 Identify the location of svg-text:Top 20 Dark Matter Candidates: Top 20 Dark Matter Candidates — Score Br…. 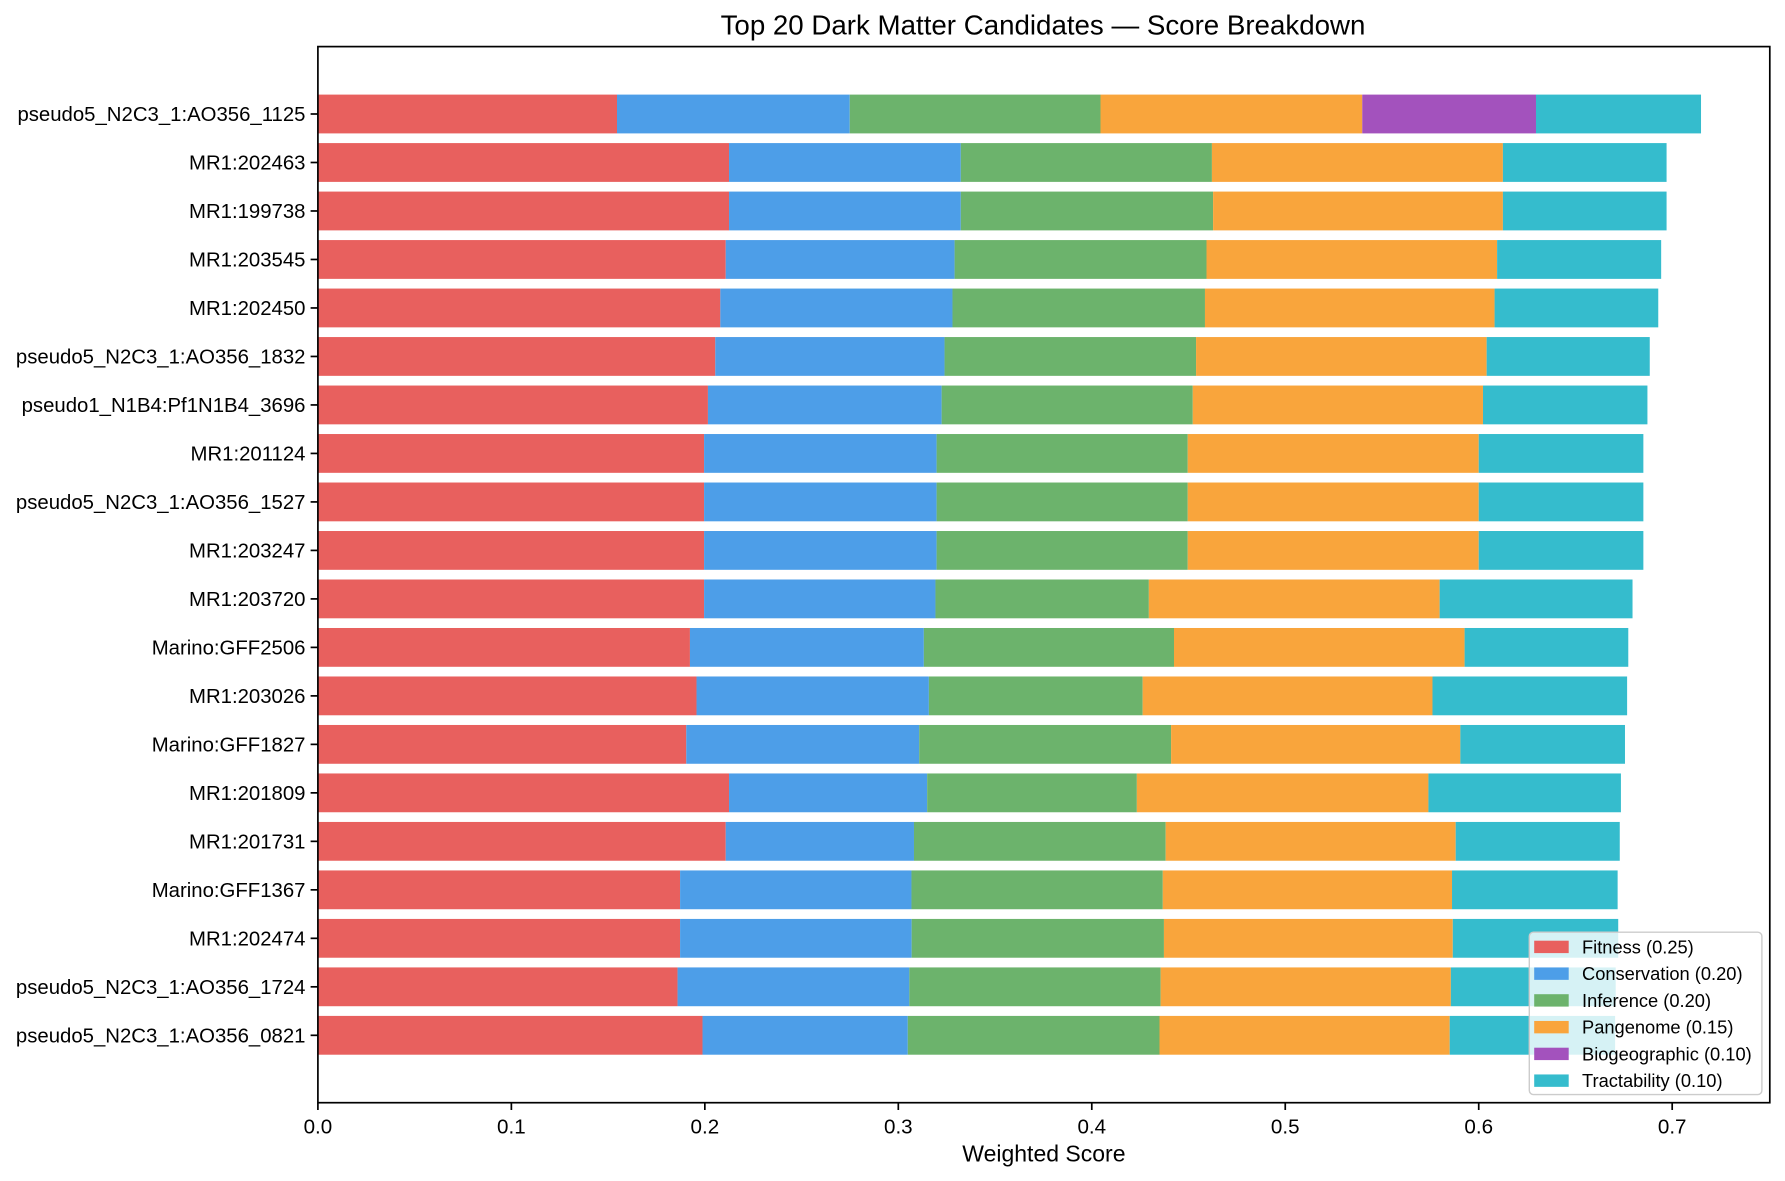
(1043, 25).